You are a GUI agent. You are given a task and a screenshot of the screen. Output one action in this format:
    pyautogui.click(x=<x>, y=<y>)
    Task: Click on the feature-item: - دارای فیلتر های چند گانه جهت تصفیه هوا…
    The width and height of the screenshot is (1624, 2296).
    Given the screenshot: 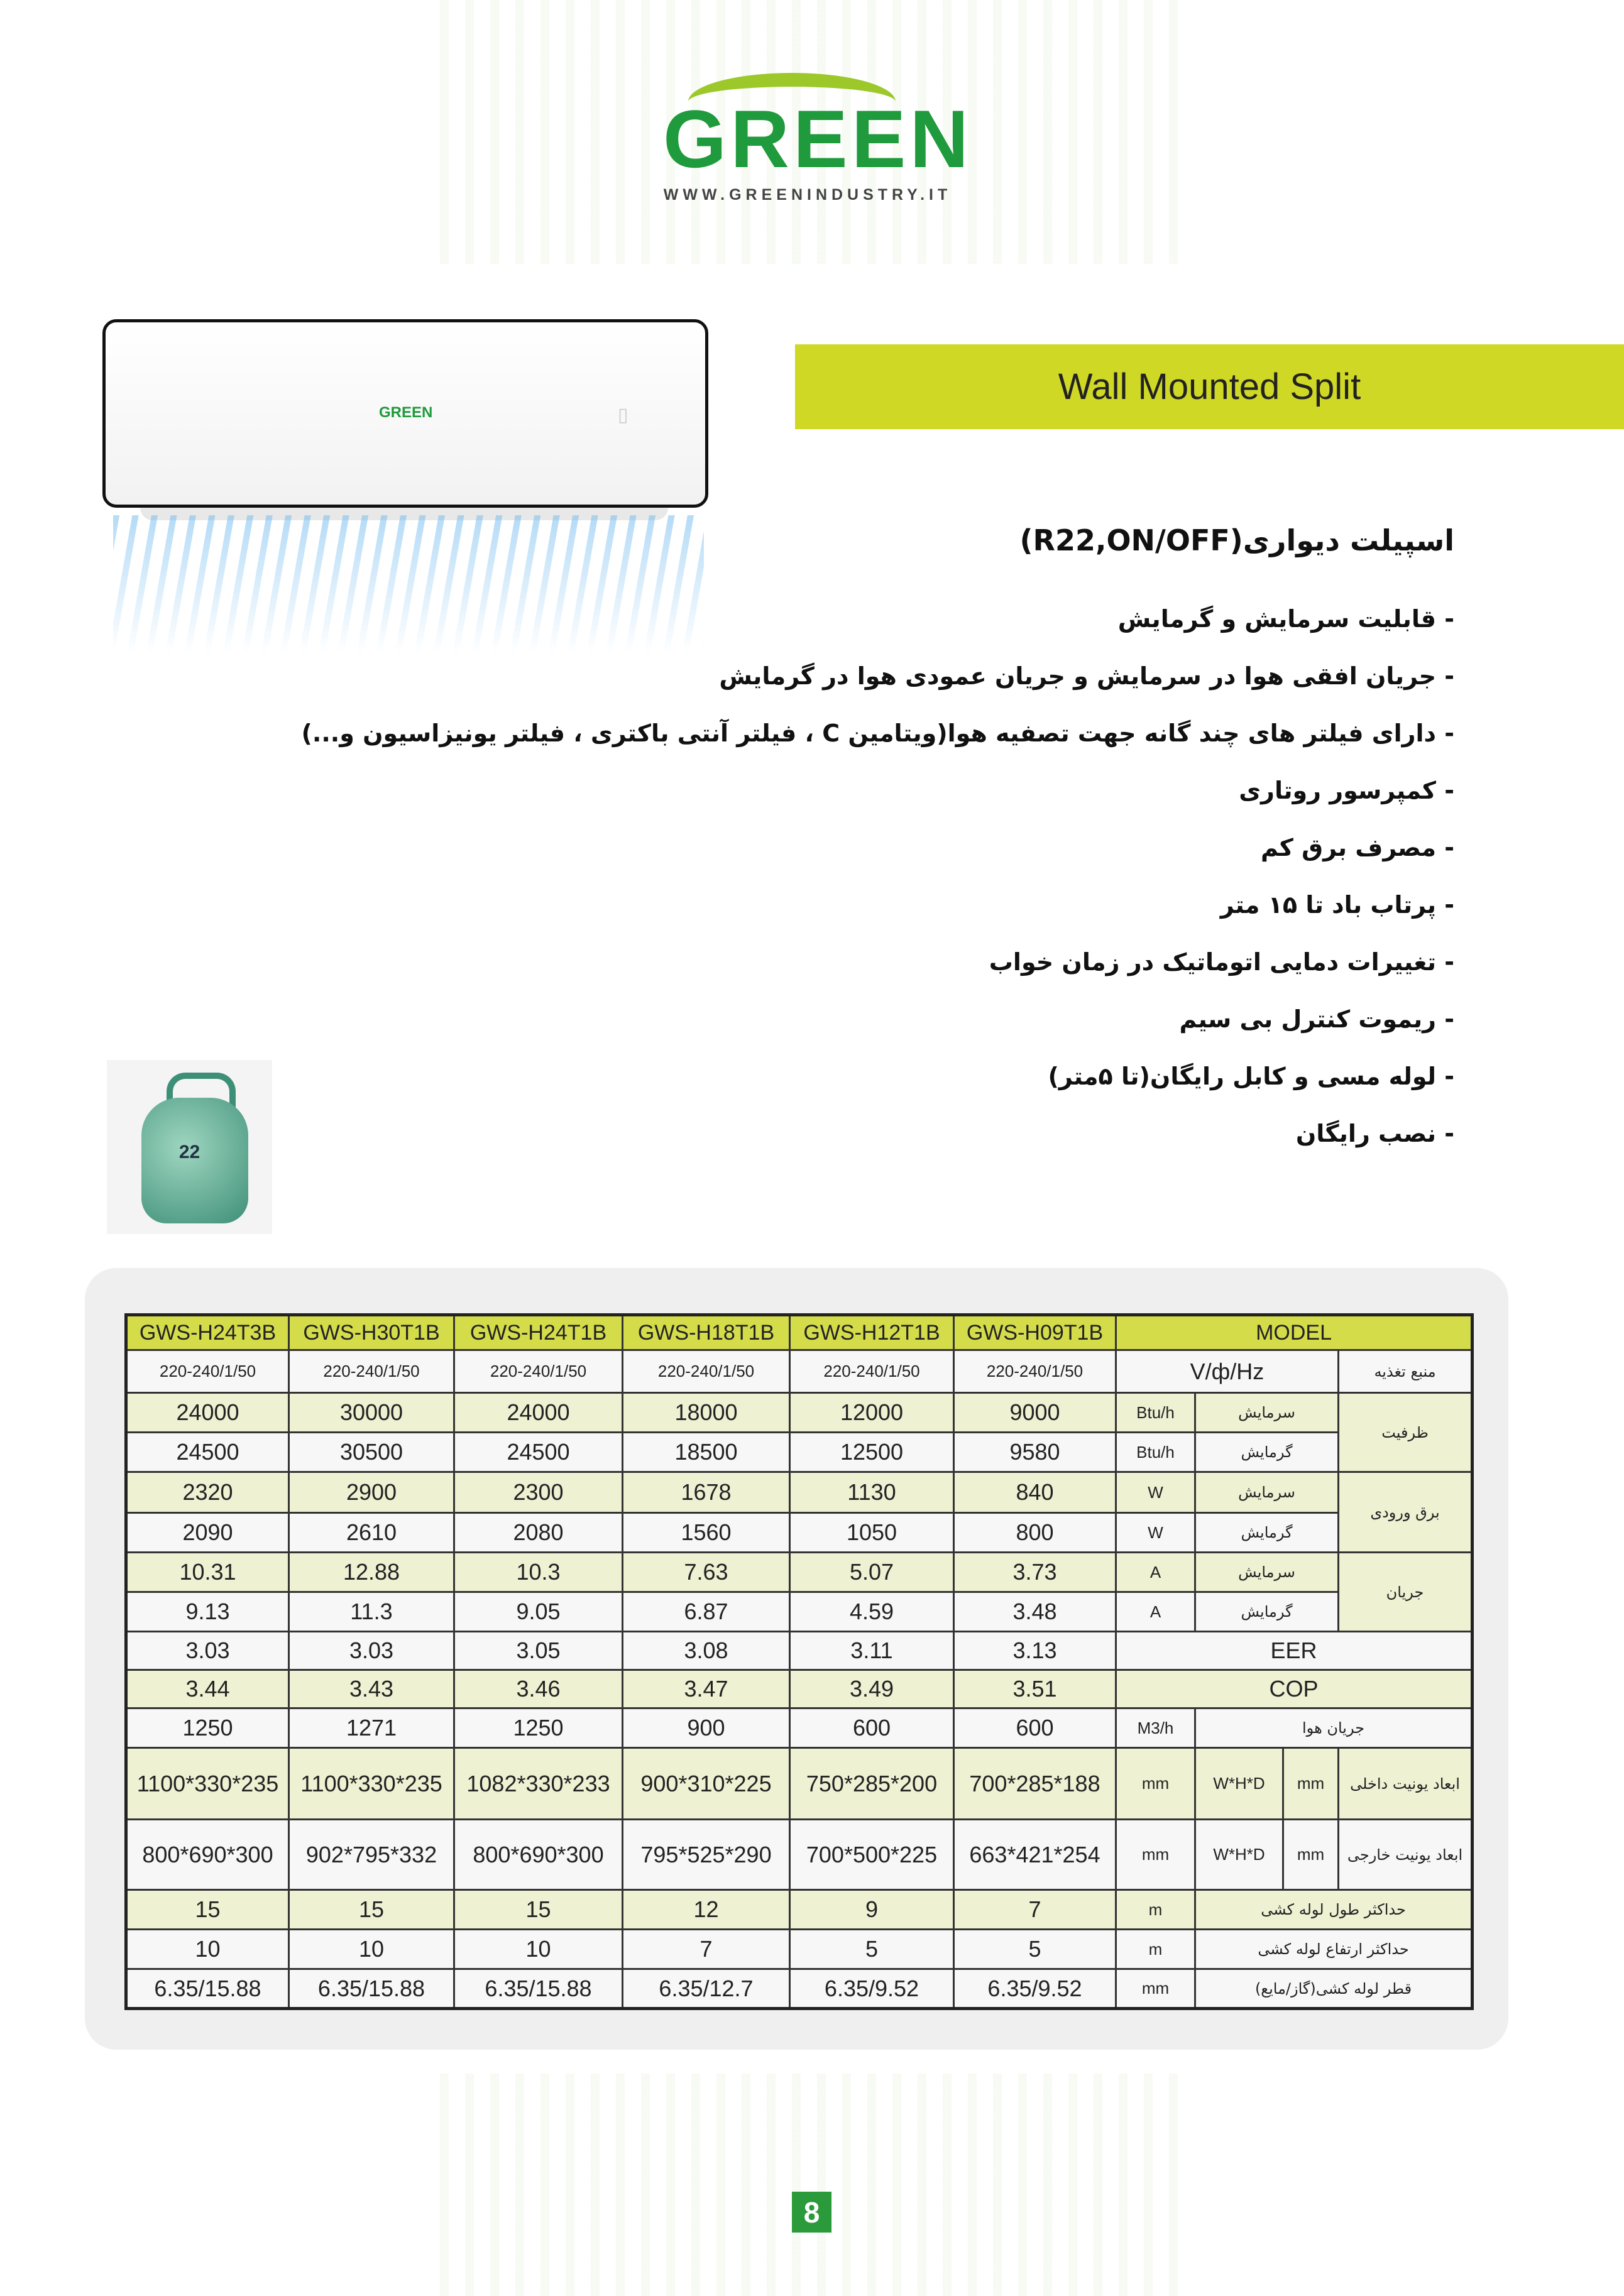 What is the action you would take?
    pyautogui.click(x=878, y=733)
    